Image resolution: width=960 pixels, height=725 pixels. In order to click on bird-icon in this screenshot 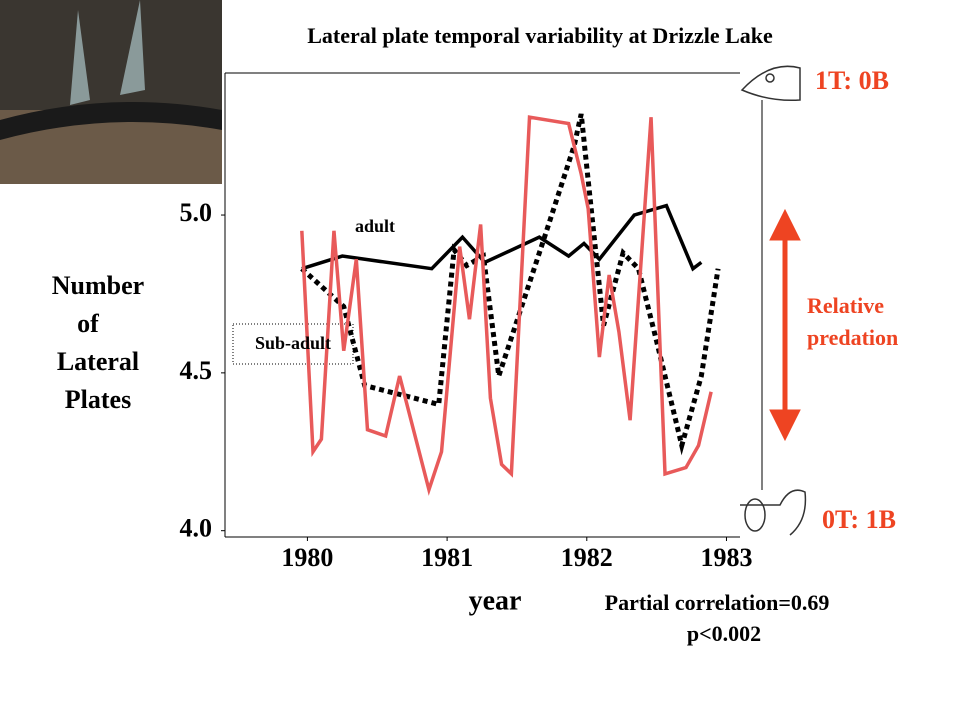, I will do `click(773, 512)`.